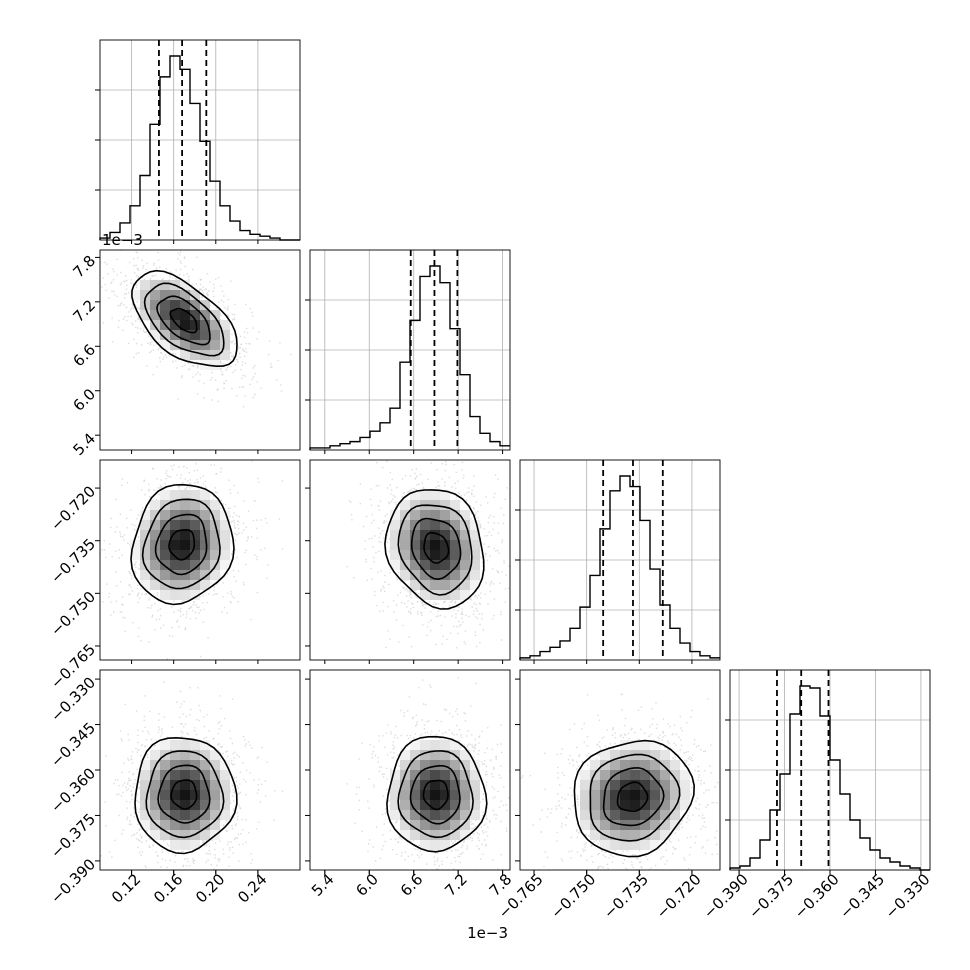 This screenshot has height=970, width=970. I want to click on y-tick-label: 5.4, so click(84, 445).